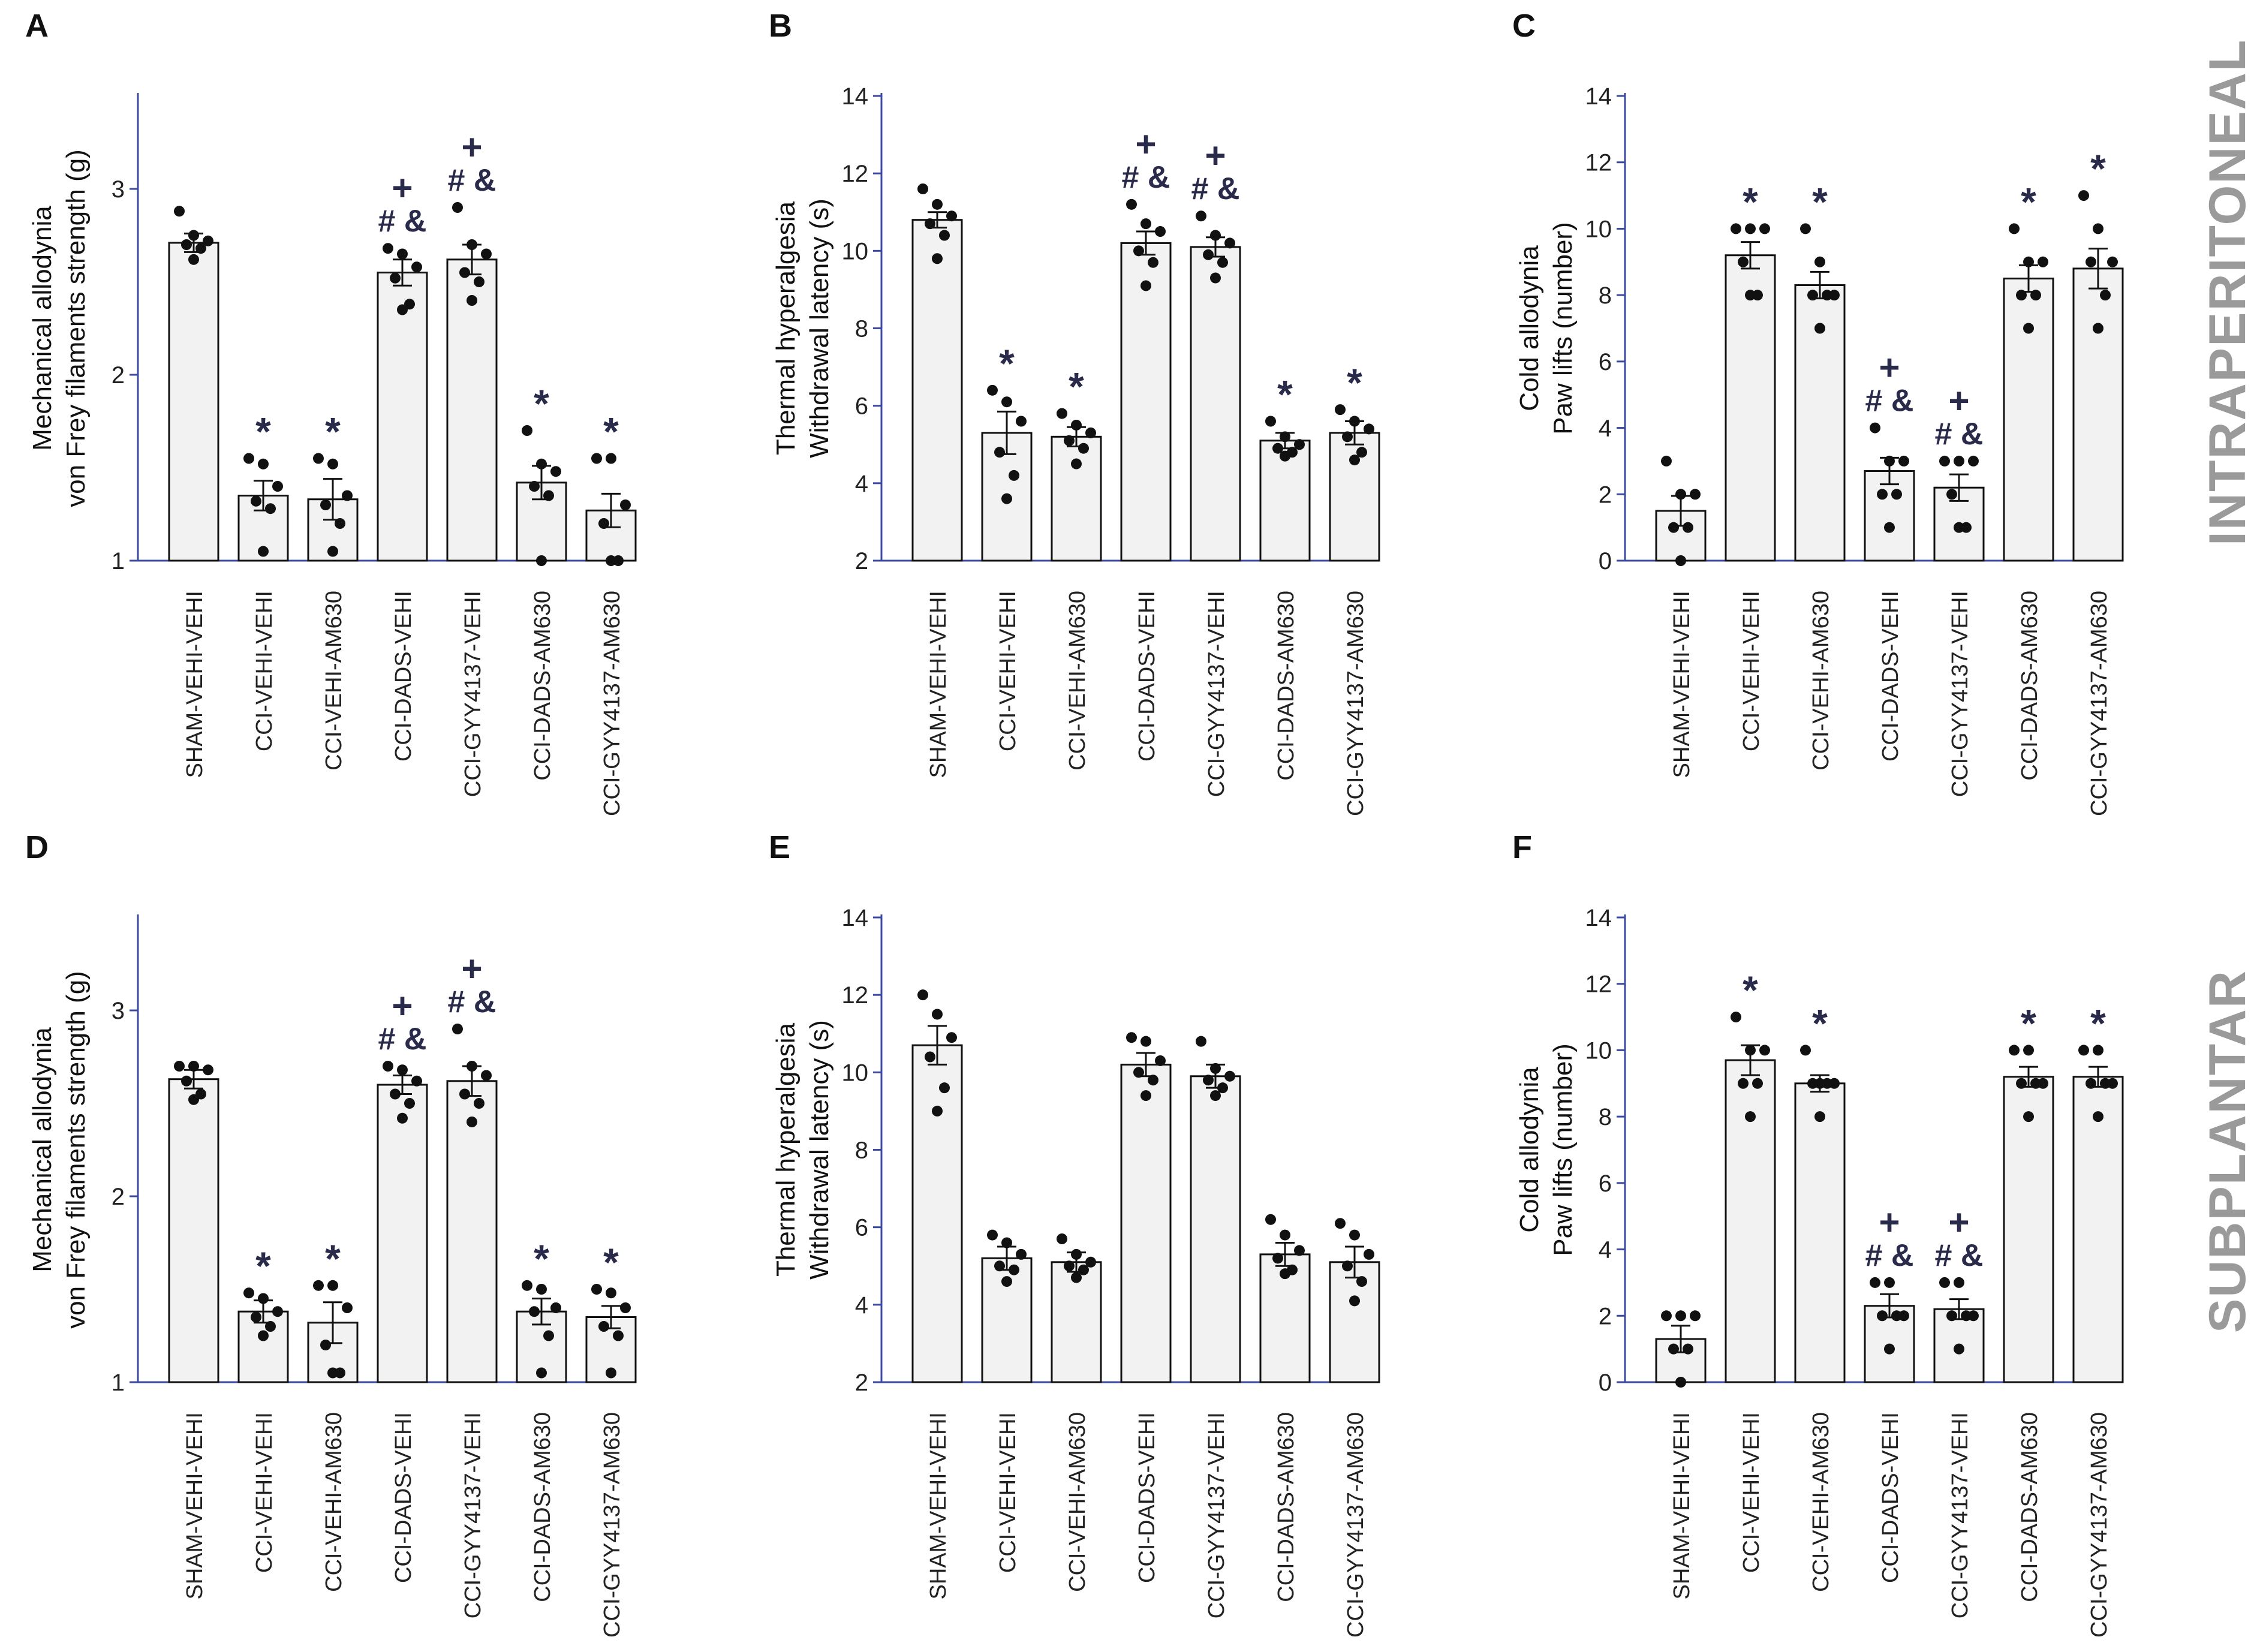 The height and width of the screenshot is (1652, 2266). I want to click on category-label: CCI-GYY4137-AM630, so click(612, 1525).